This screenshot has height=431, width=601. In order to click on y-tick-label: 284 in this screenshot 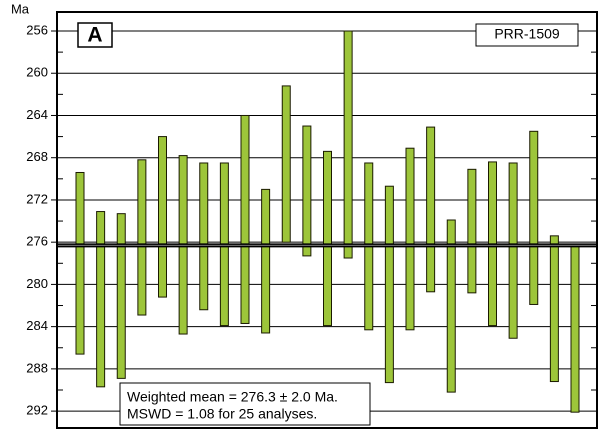, I will do `click(37, 325)`.